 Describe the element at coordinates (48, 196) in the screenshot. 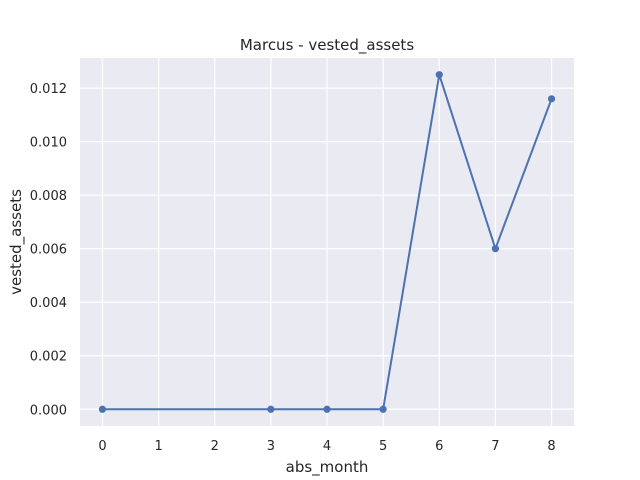

I see `y-tick-label: 0.008` at that location.